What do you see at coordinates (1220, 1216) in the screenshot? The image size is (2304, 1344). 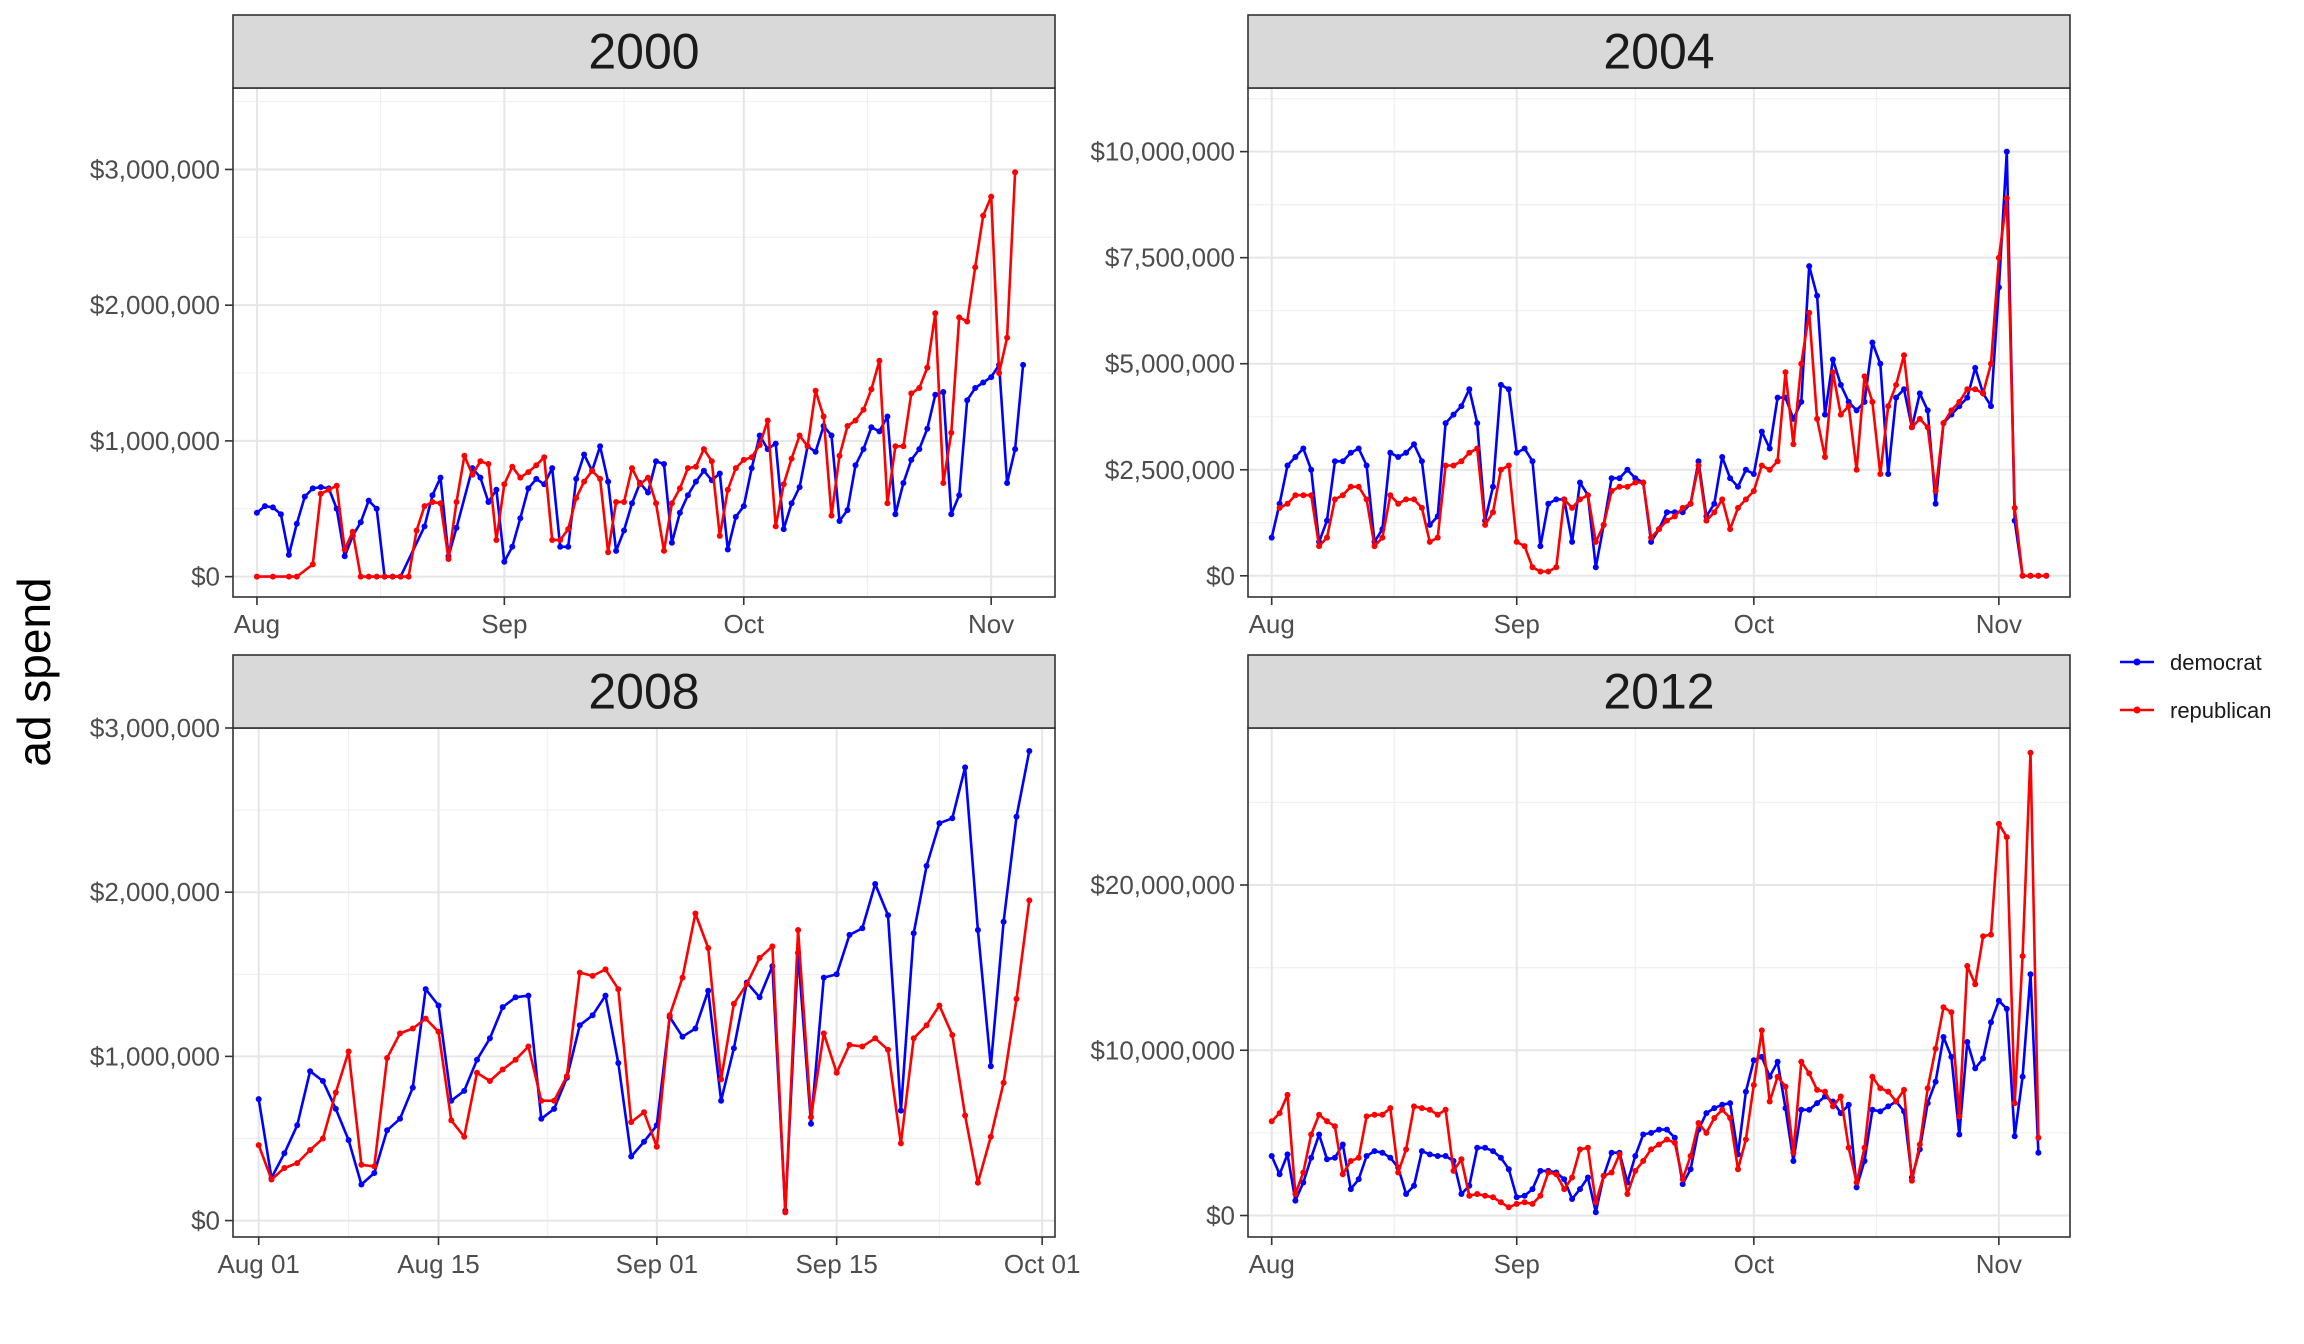 I see `y-tick-label: $0` at bounding box center [1220, 1216].